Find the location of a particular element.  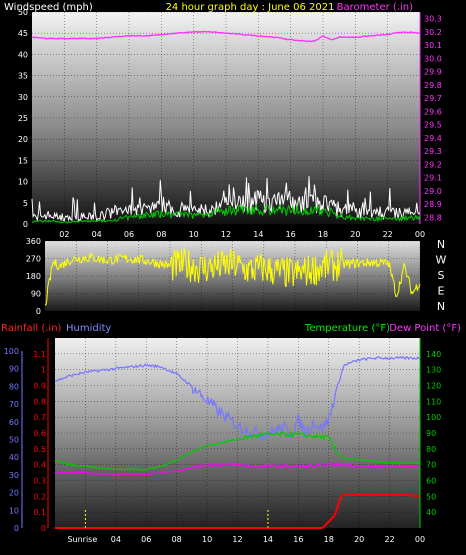

direction-series is located at coordinates (232, 277).